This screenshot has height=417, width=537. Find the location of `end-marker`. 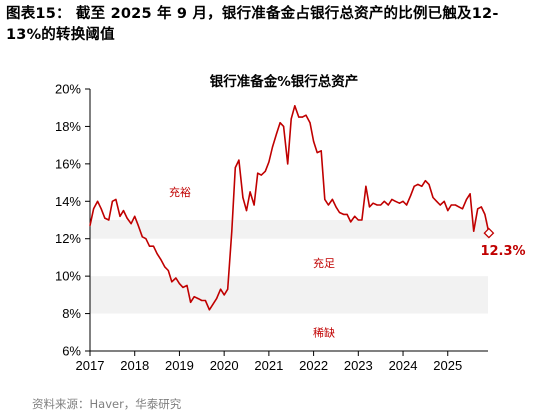

end-marker is located at coordinates (489, 233).